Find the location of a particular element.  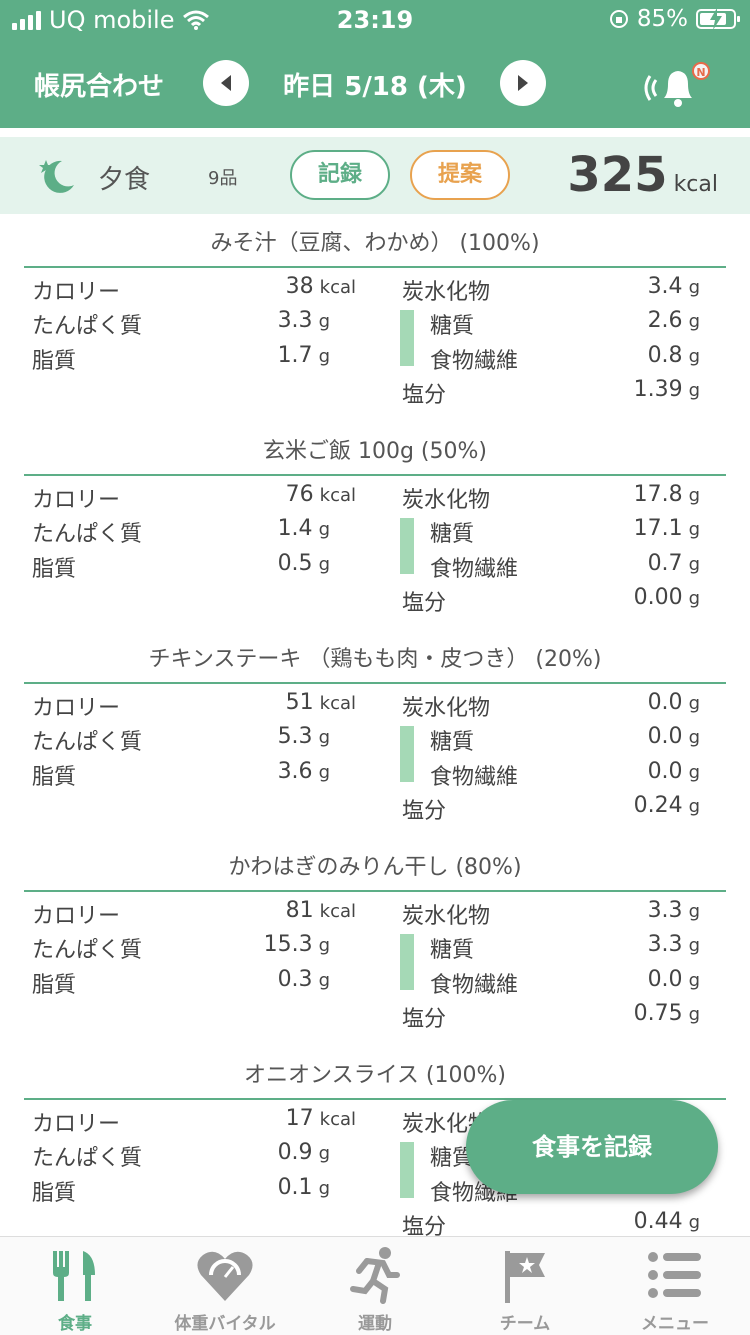

food-title: オニオンスライス (100%) is located at coordinates (375, 1075).